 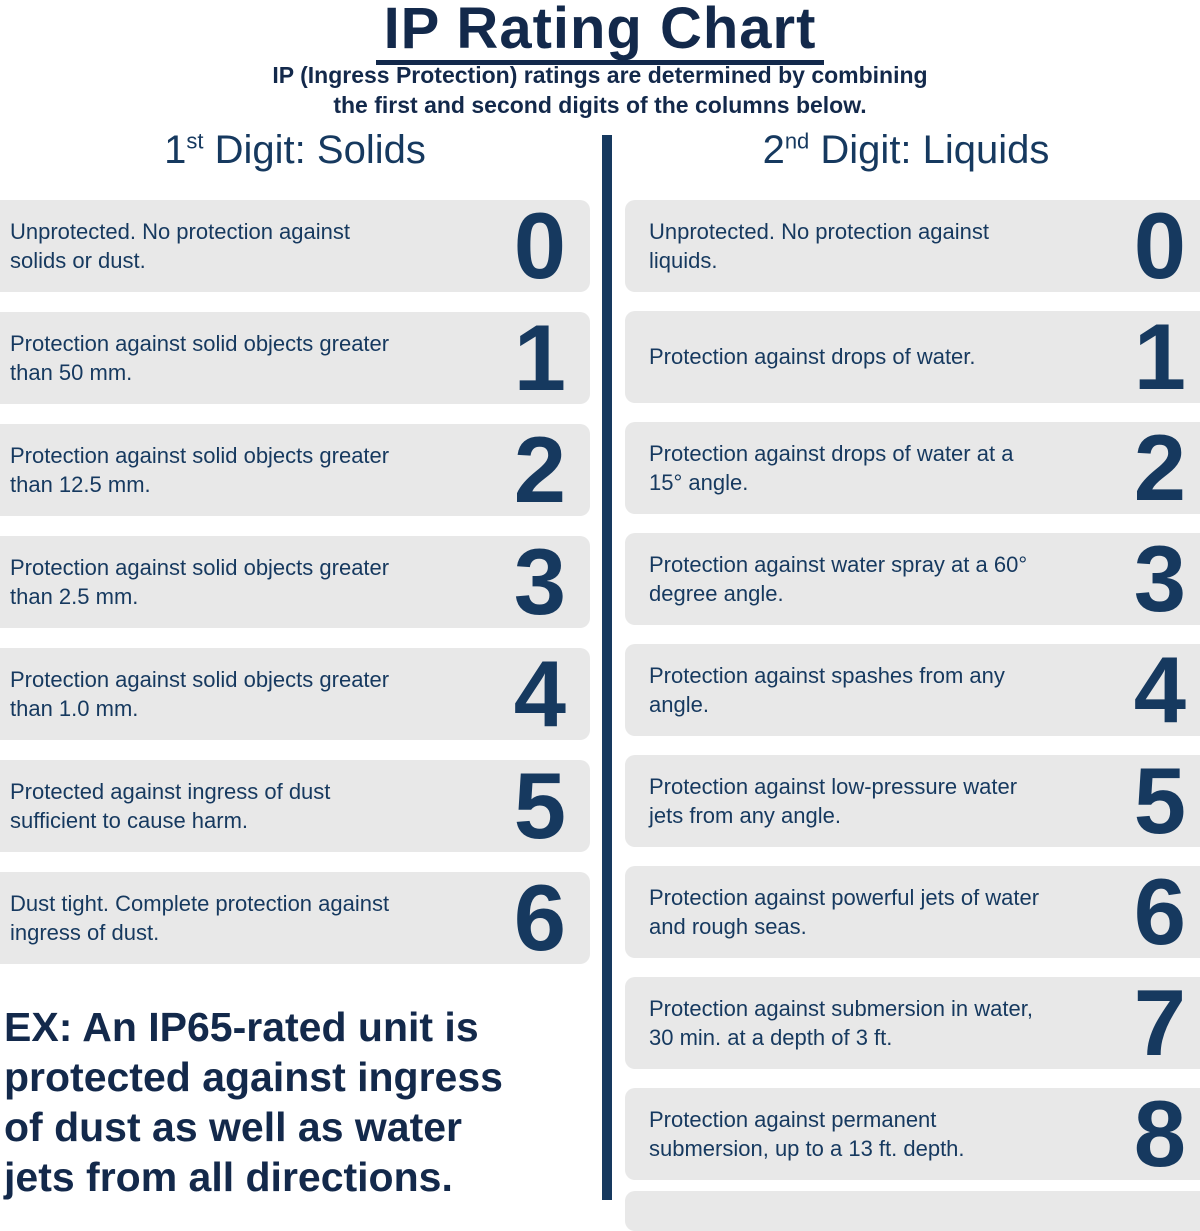 I want to click on page-title: IP Rating Chart, so click(x=600, y=32).